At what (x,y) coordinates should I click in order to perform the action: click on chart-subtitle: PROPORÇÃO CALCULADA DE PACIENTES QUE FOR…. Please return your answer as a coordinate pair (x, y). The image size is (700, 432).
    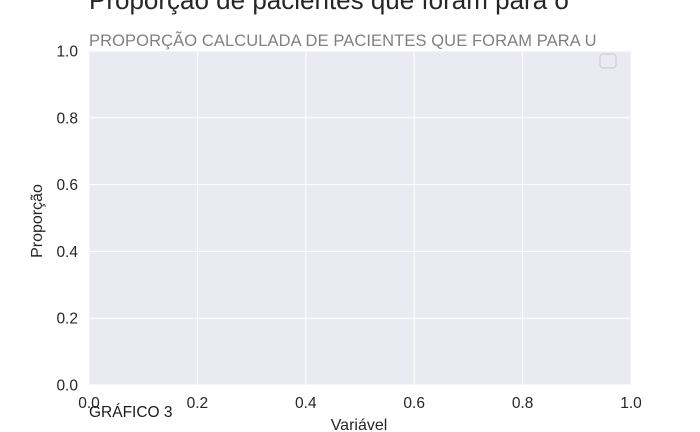
    Looking at the image, I should click on (343, 40).